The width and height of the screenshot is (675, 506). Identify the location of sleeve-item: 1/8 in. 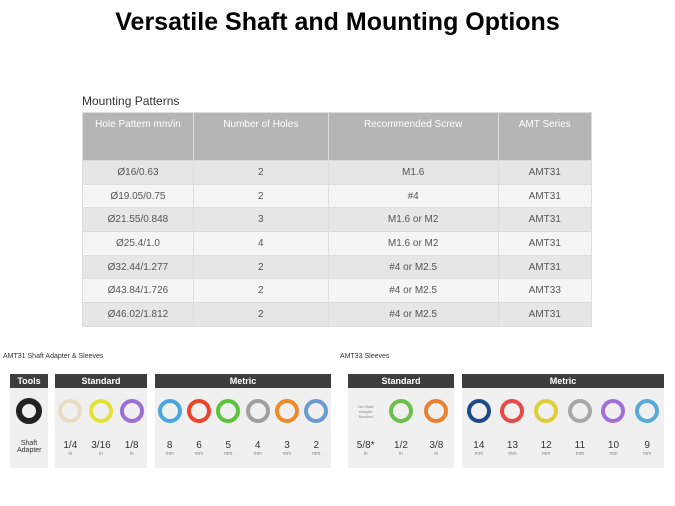
(131, 424).